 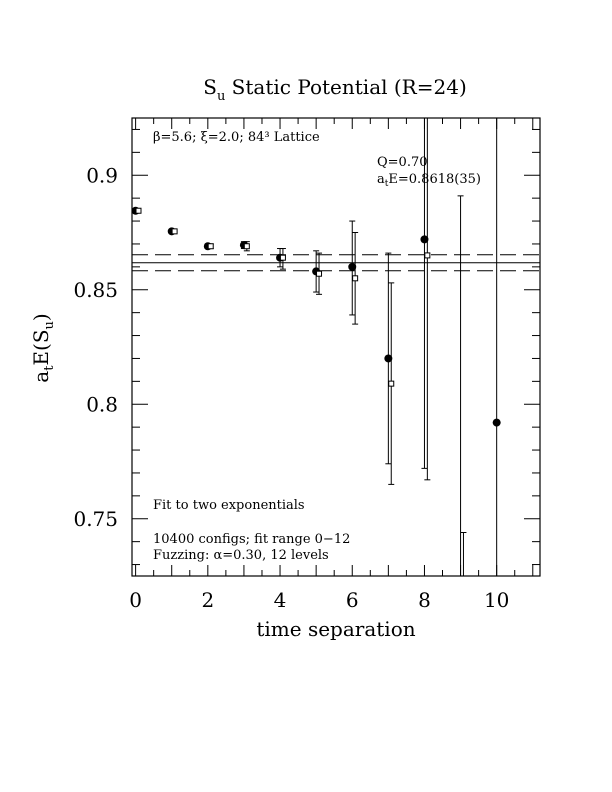 What do you see at coordinates (95, 290) in the screenshot?
I see `y-tick-label: 0.85` at bounding box center [95, 290].